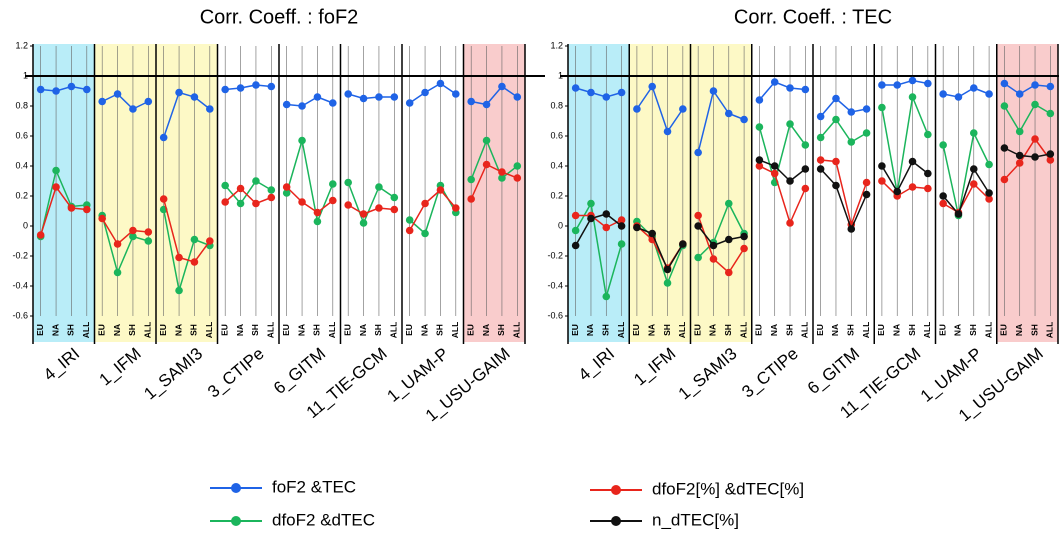 The height and width of the screenshot is (533, 1059). Describe the element at coordinates (299, 371) in the screenshot. I see `group-label: 6_GITM` at that location.